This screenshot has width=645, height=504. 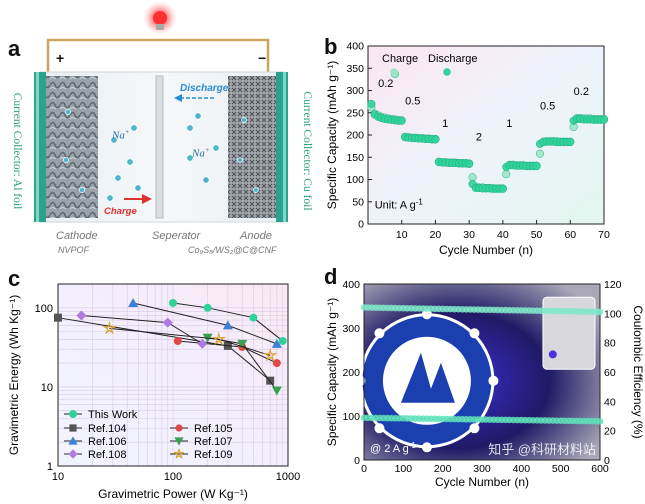 I want to click on x-tick-label: 70, so click(x=604, y=235).